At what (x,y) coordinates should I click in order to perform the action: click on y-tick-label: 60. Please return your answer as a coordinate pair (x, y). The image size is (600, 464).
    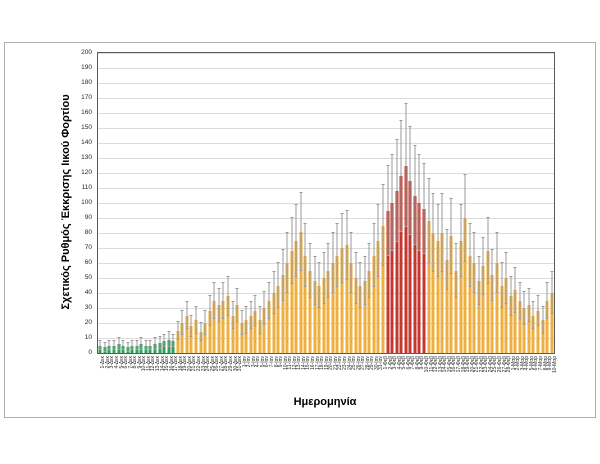
    Looking at the image, I should click on (88, 262).